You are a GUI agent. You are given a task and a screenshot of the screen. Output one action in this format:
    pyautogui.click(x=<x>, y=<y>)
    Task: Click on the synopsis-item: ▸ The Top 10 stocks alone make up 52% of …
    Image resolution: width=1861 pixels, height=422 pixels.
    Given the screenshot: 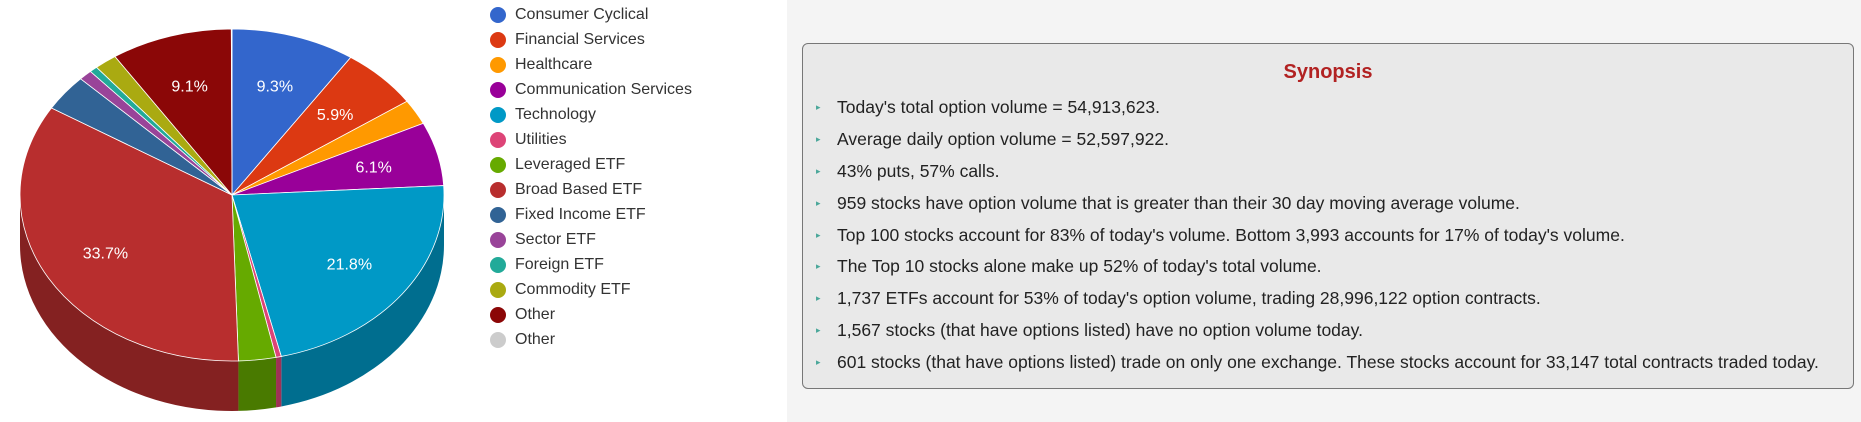 What is the action you would take?
    pyautogui.click(x=1334, y=267)
    